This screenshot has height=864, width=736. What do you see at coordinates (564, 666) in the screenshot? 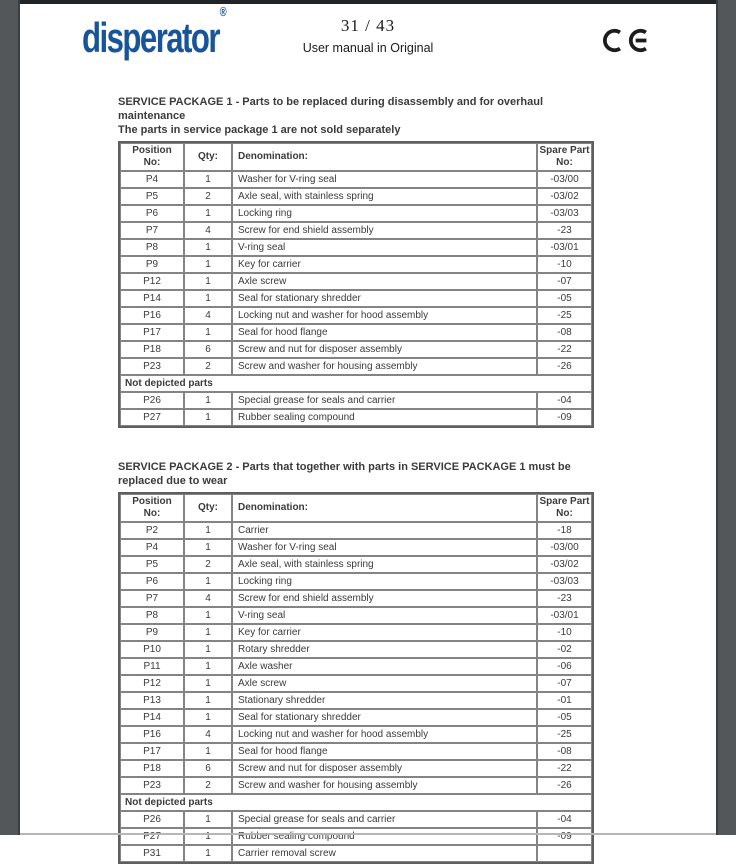
I see `cell-spare-part-no: -06` at bounding box center [564, 666].